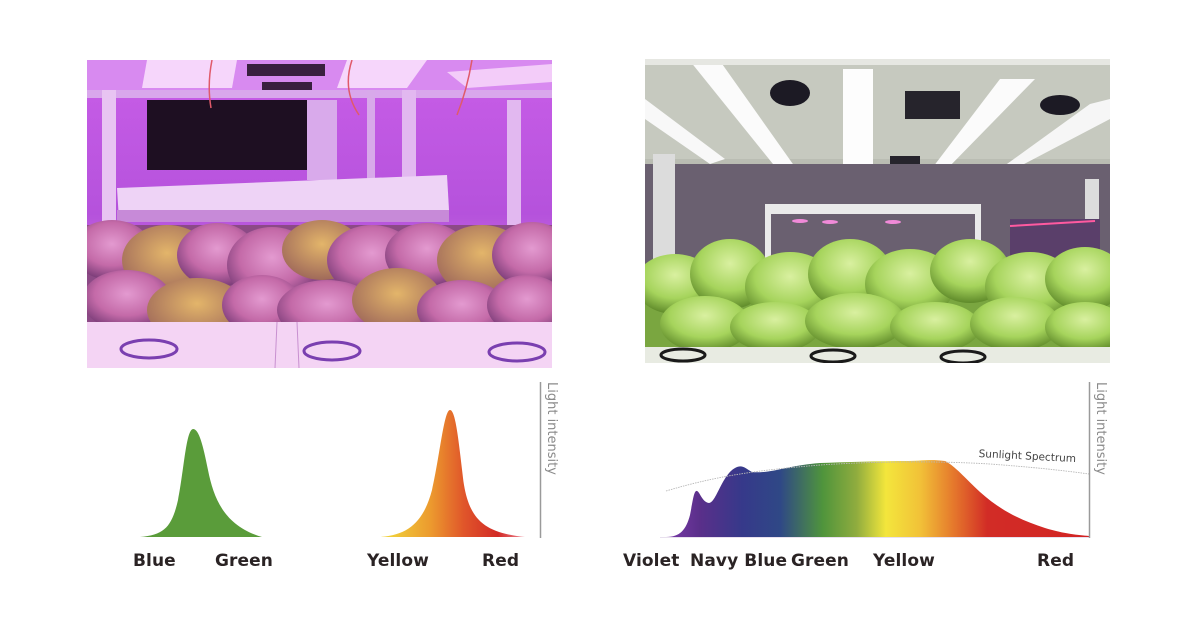 The height and width of the screenshot is (627, 1200). Describe the element at coordinates (201, 483) in the screenshot. I see `blue-peak` at that location.